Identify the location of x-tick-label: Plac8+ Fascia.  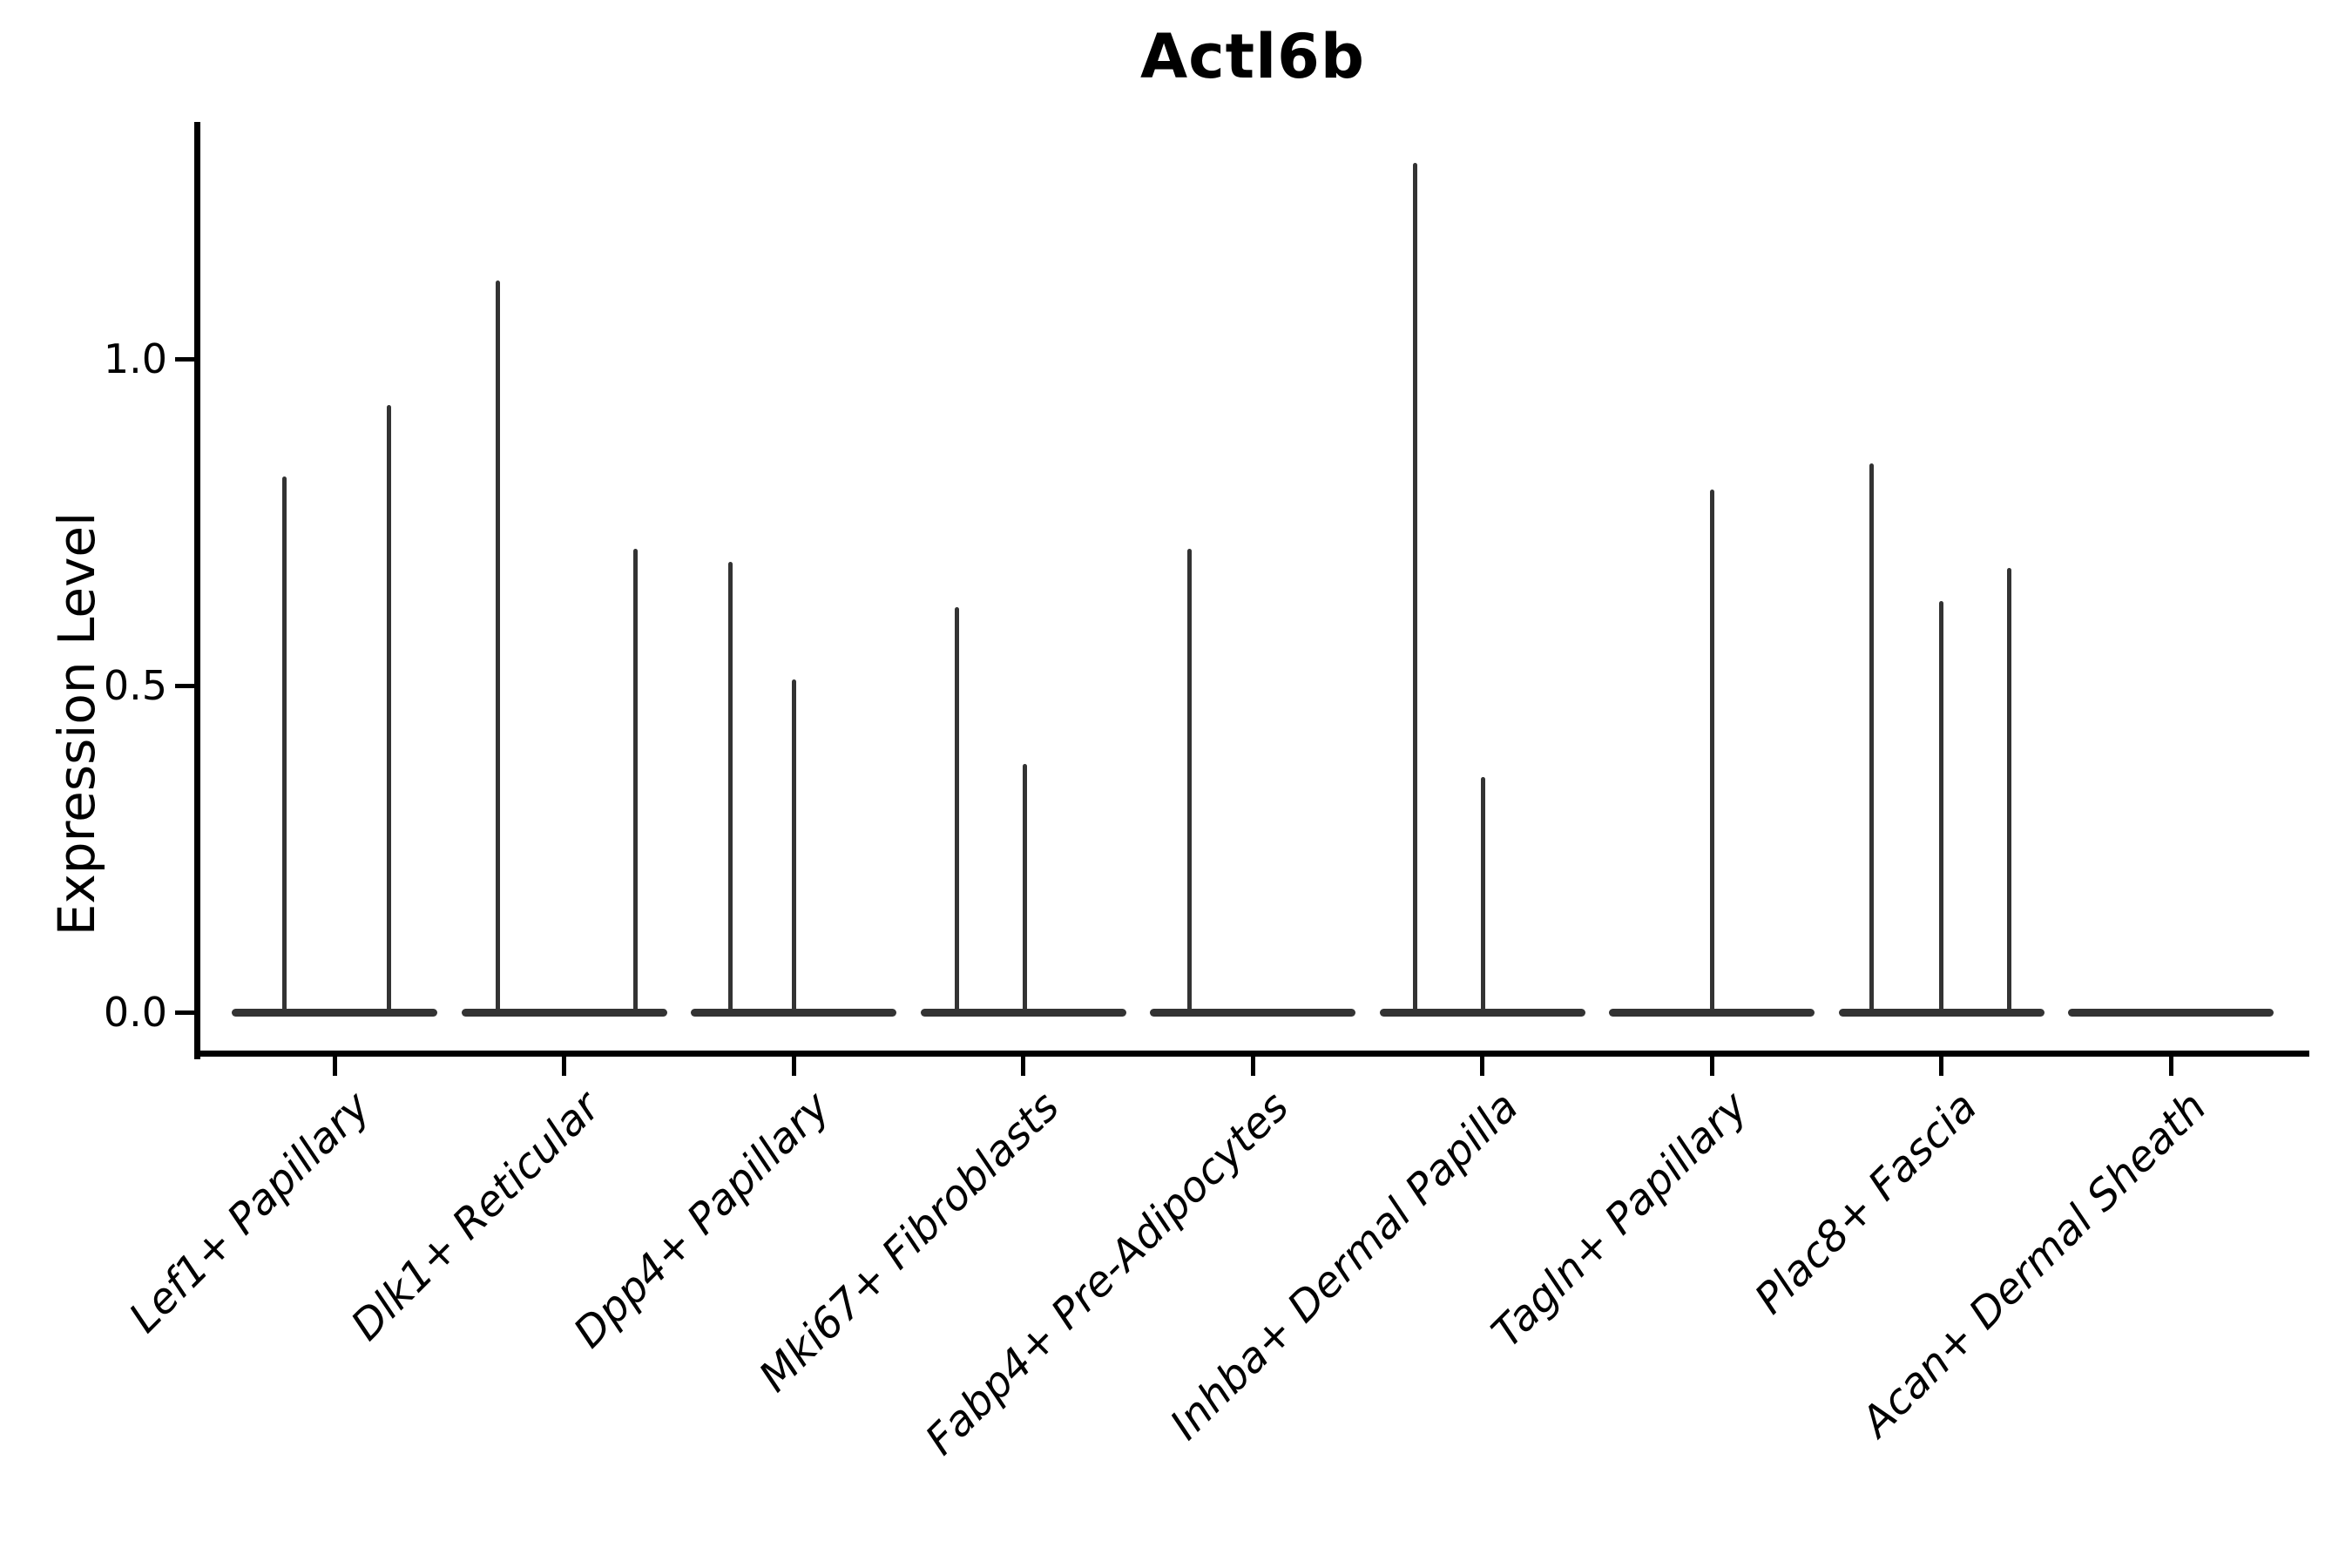
(1866, 1203).